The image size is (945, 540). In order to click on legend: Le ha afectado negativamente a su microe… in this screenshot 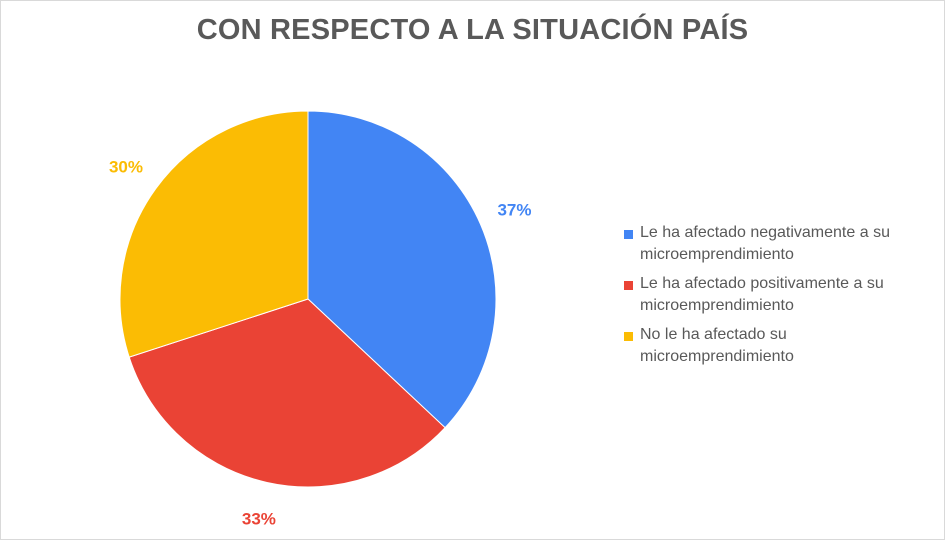, I will do `click(774, 298)`.